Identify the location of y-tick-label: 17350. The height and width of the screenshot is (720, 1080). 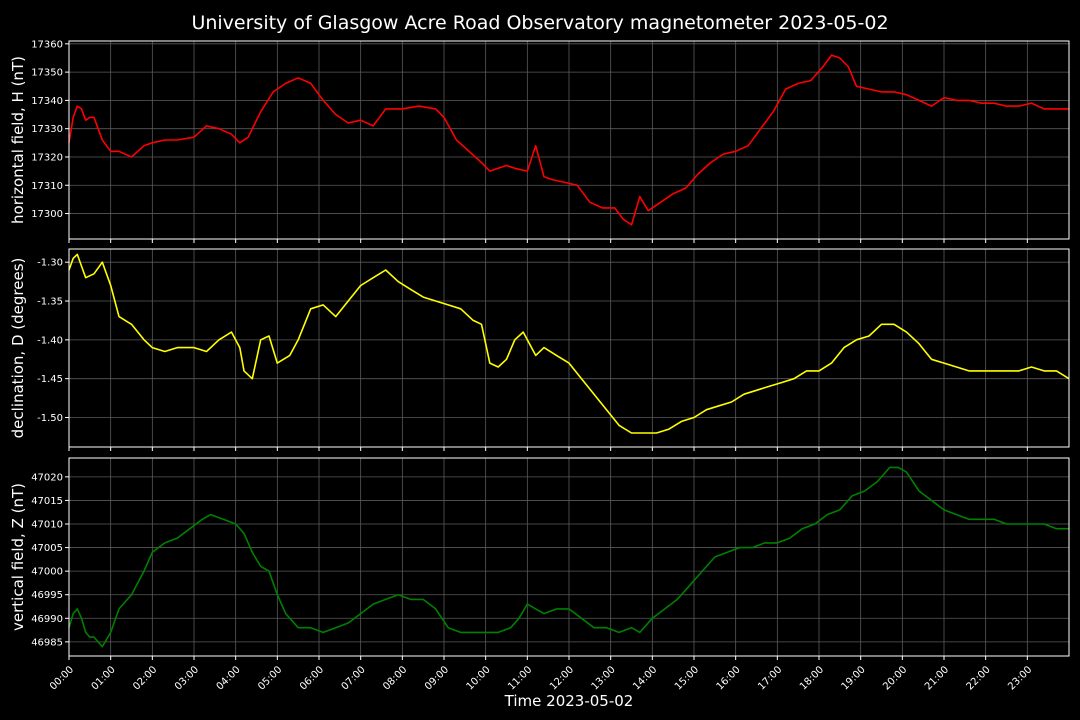
(47, 73).